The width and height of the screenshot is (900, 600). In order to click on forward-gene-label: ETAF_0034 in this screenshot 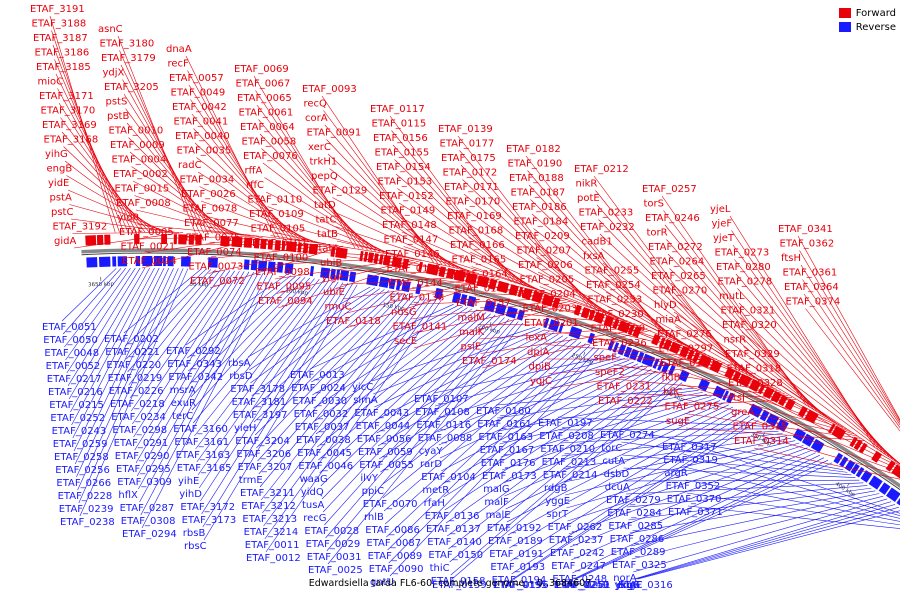, I will do `click(207, 180)`.